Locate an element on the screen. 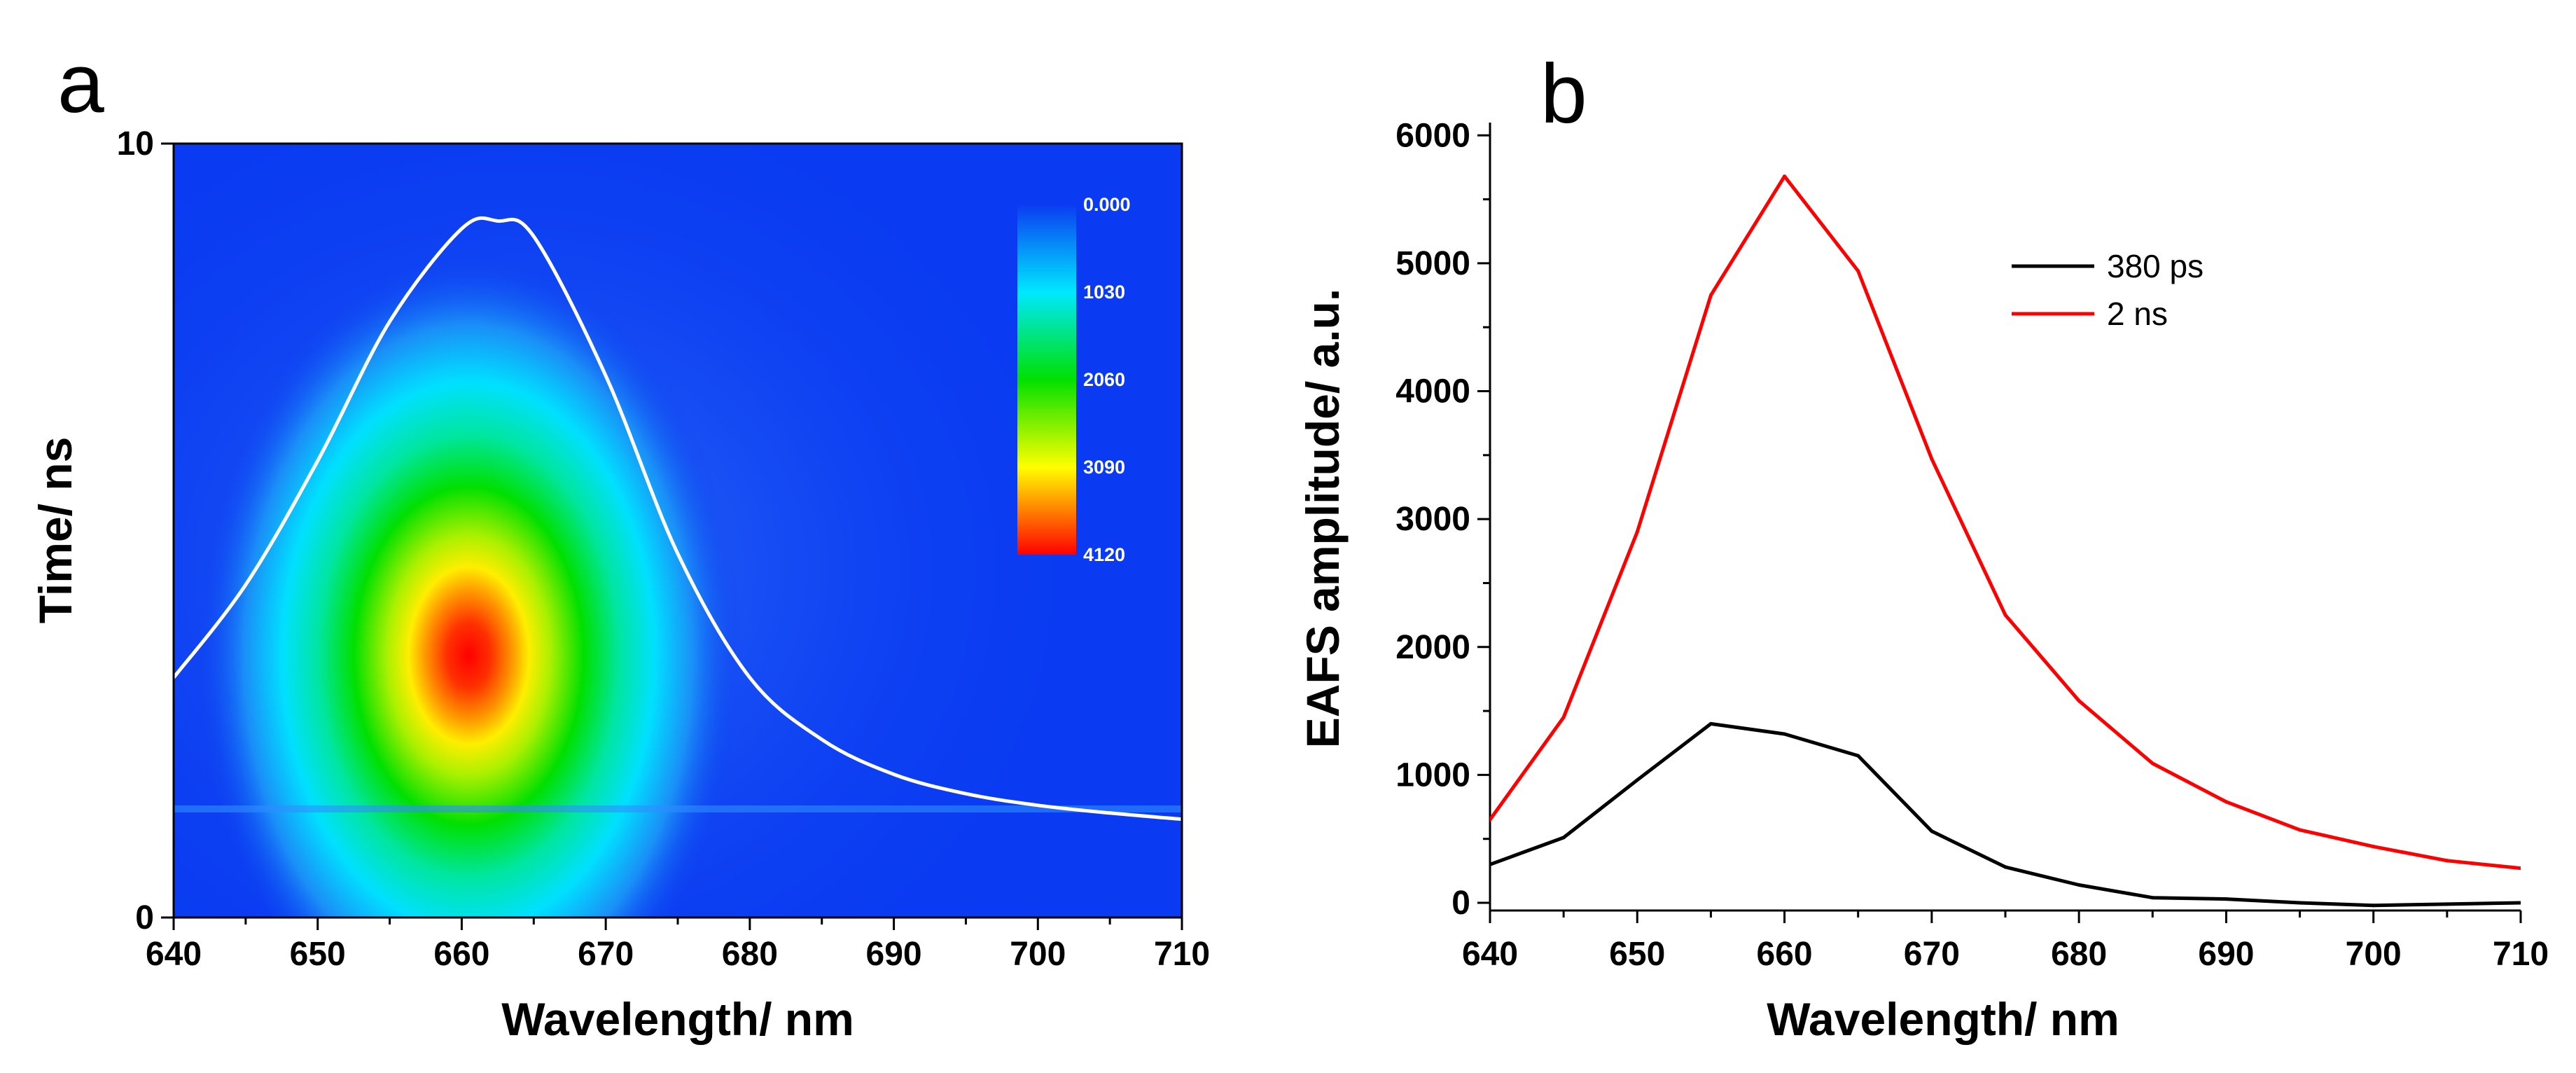  panel-a-y-axis: 0 10 is located at coordinates (145, 530).